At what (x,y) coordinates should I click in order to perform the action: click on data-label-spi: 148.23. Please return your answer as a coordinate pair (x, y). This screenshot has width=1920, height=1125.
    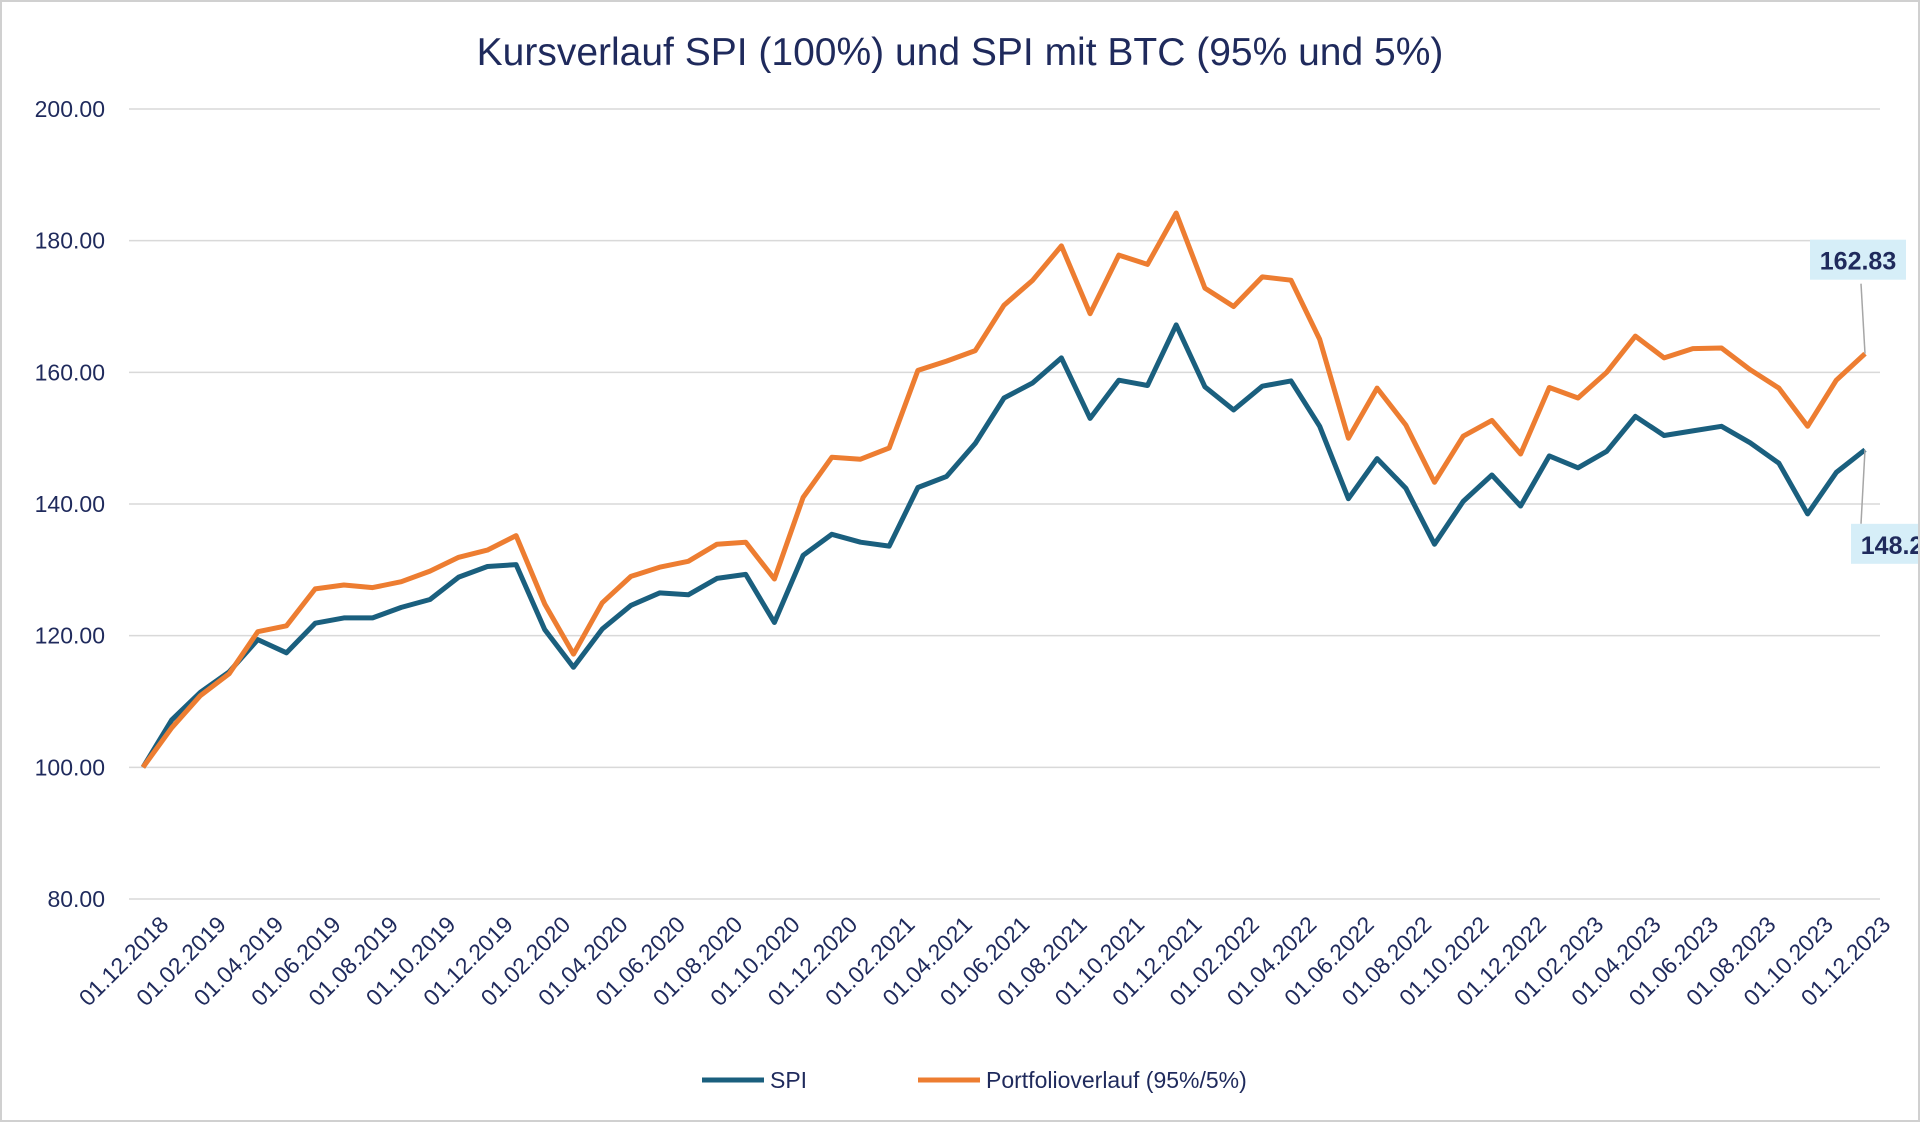
    Looking at the image, I should click on (1889, 546).